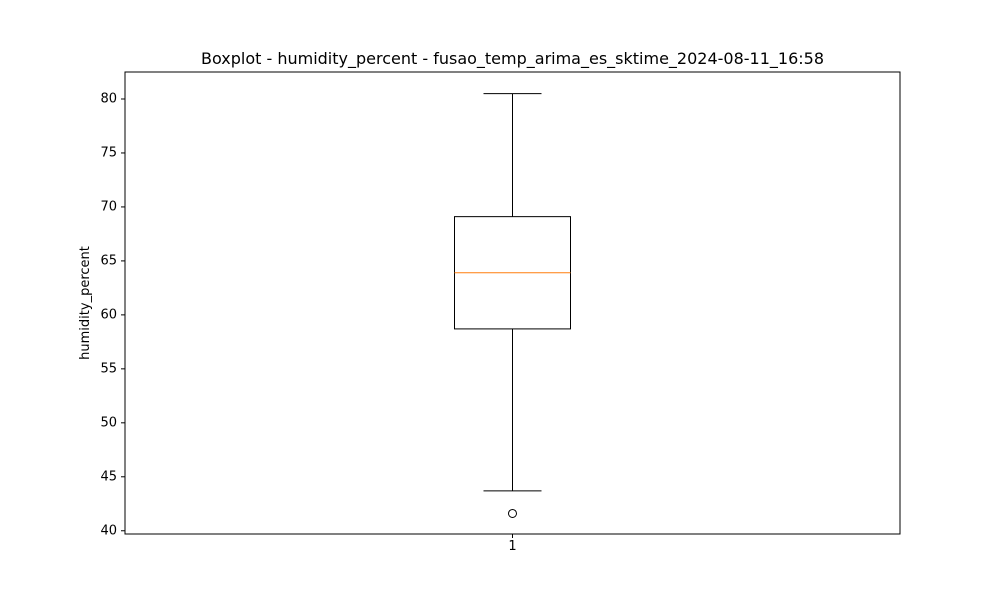  Describe the element at coordinates (108, 152) in the screenshot. I see `y-tick-label: 75` at that location.